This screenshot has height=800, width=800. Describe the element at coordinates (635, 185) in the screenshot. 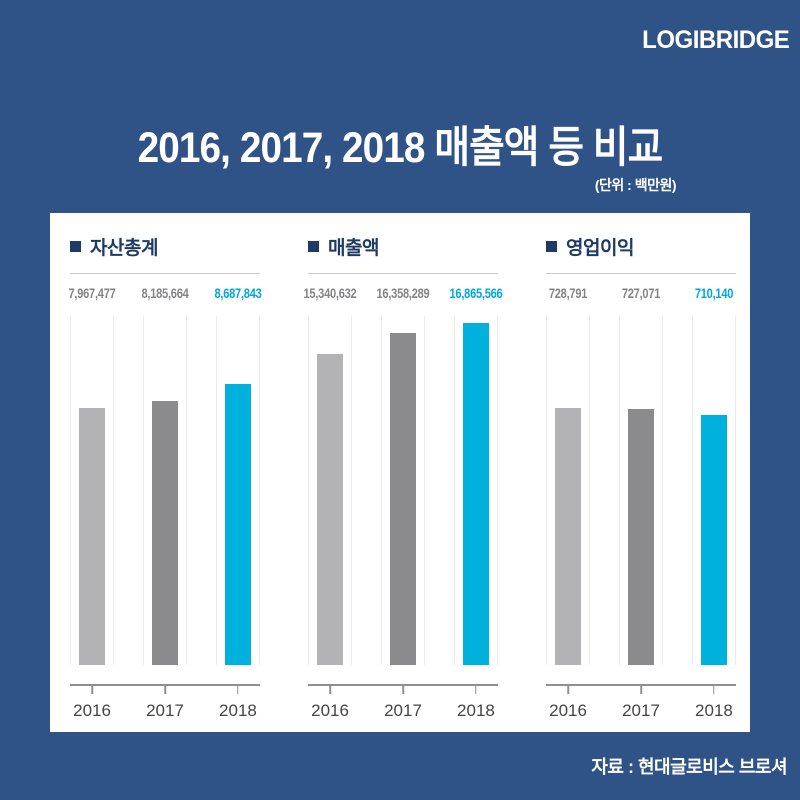

I see `unit-note: (단위 : 백만원)` at that location.